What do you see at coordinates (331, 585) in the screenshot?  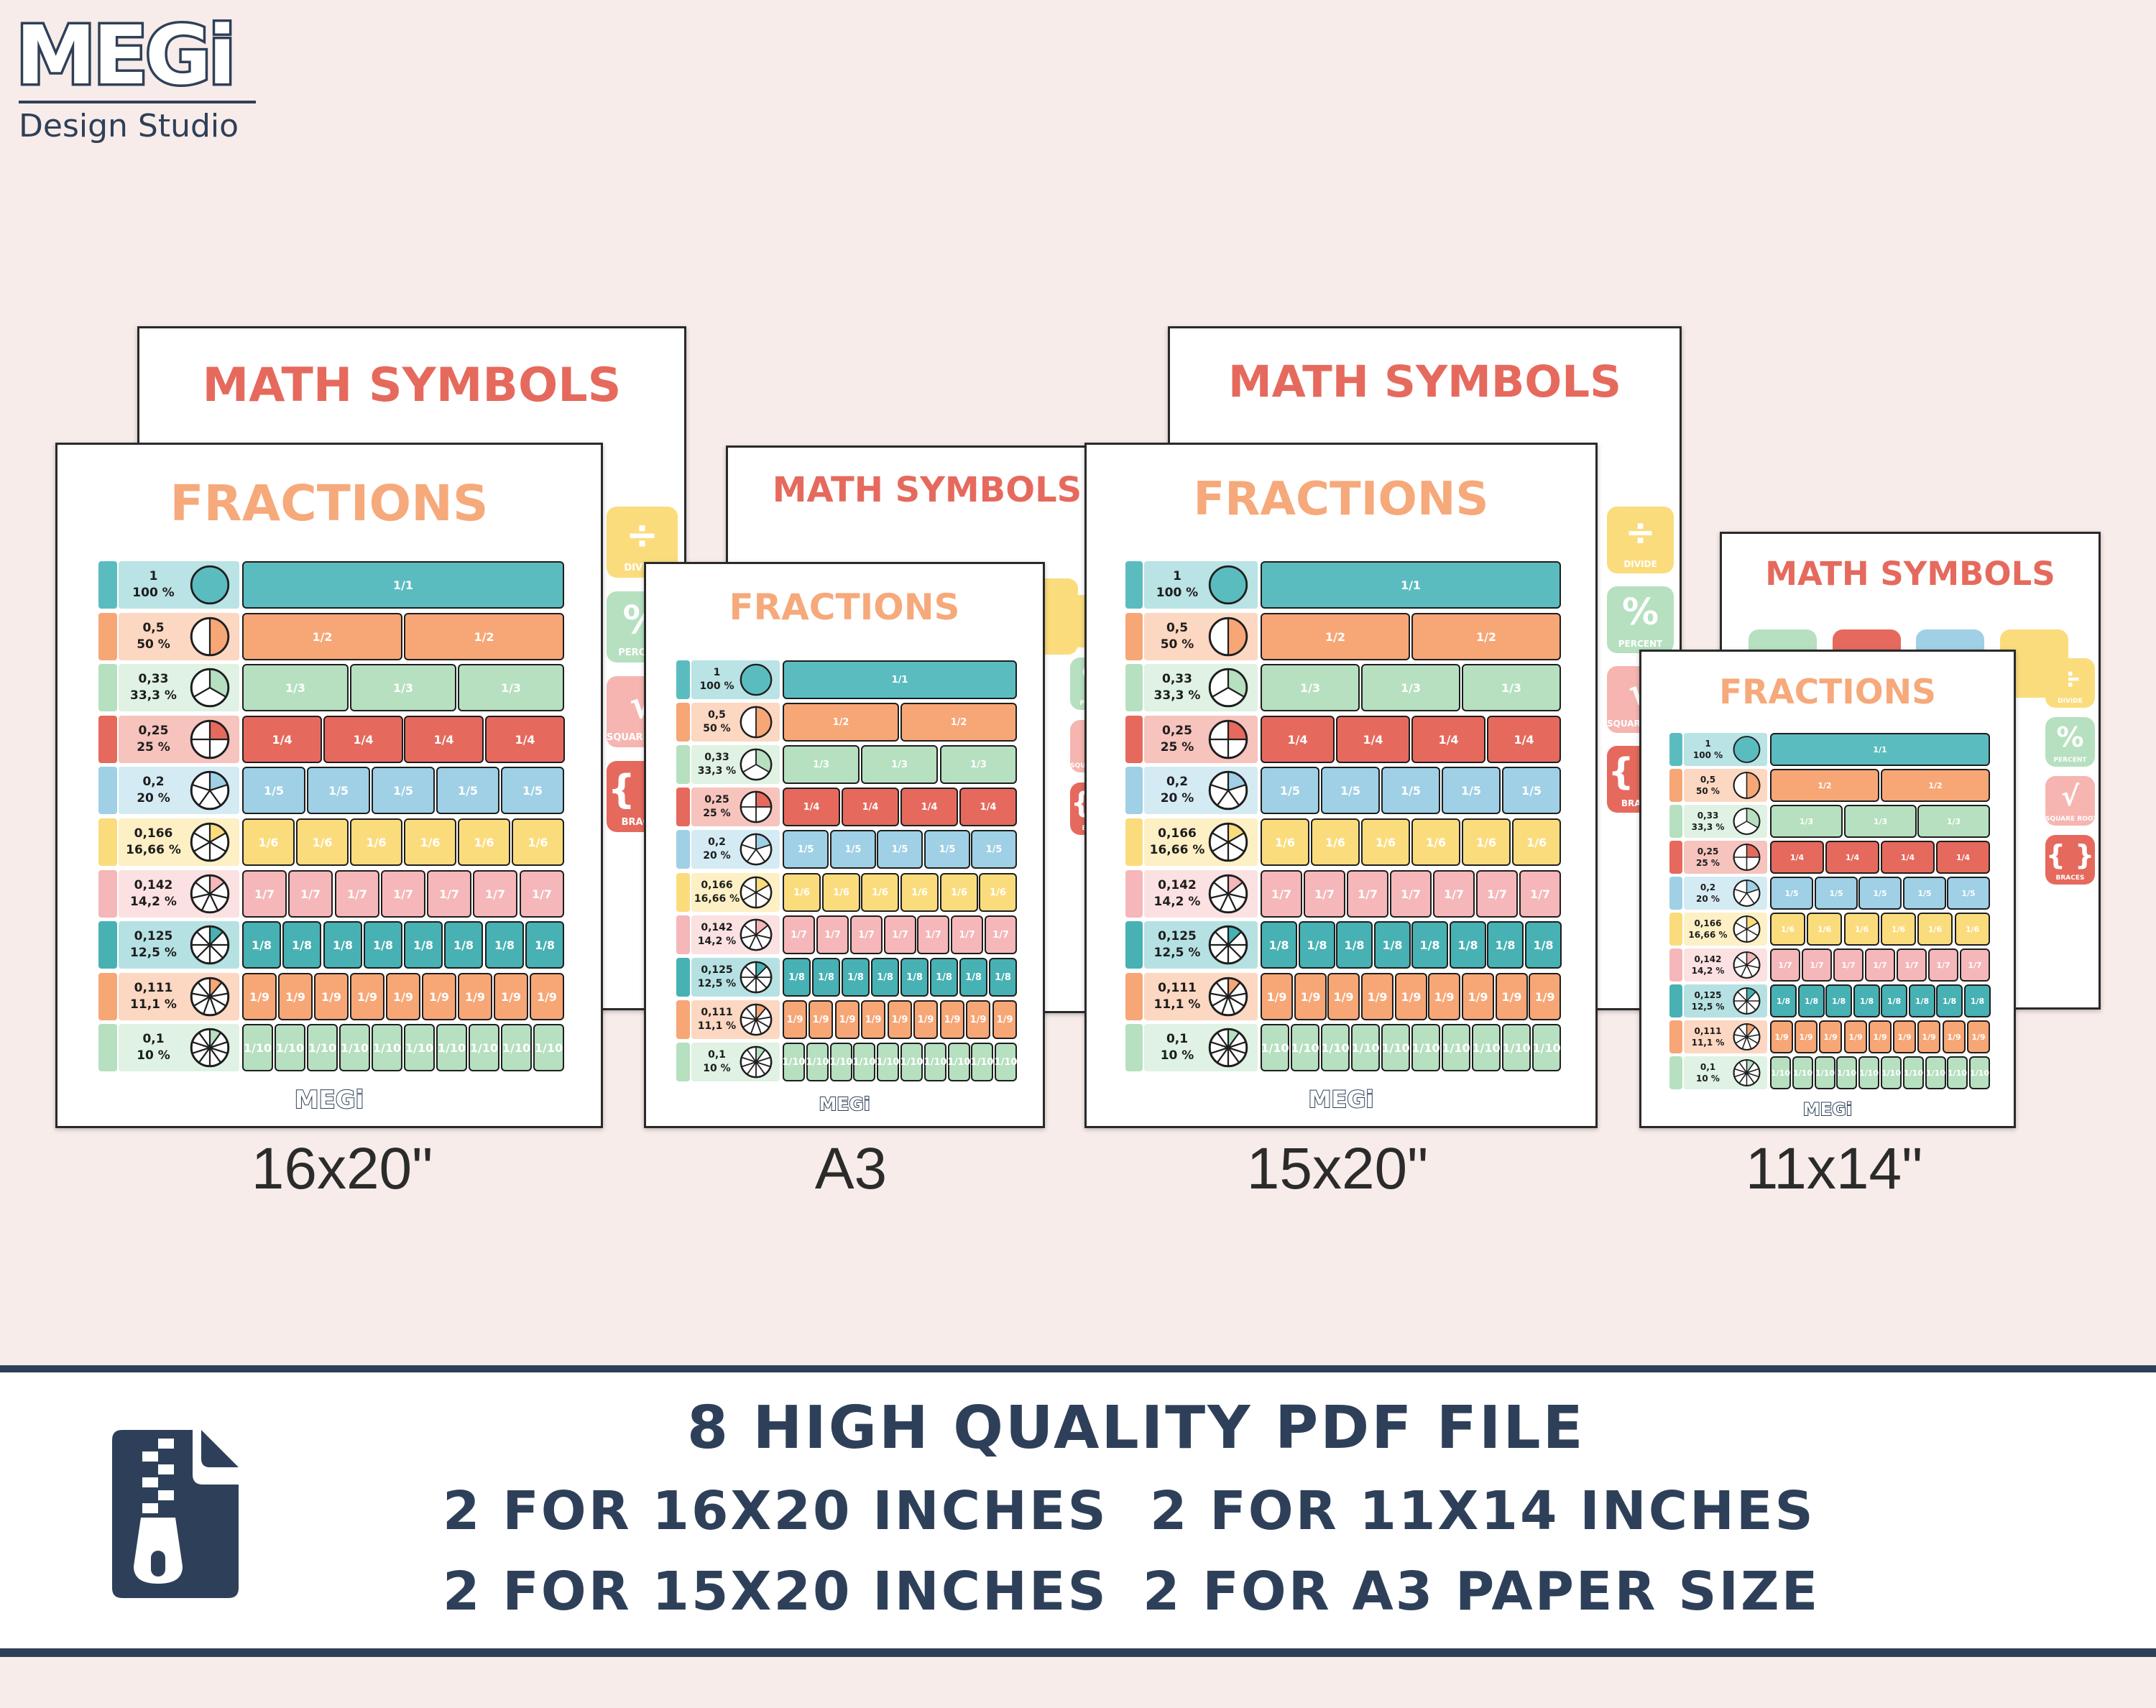 I see `fraction-row-1: 1 100 % 1/1` at bounding box center [331, 585].